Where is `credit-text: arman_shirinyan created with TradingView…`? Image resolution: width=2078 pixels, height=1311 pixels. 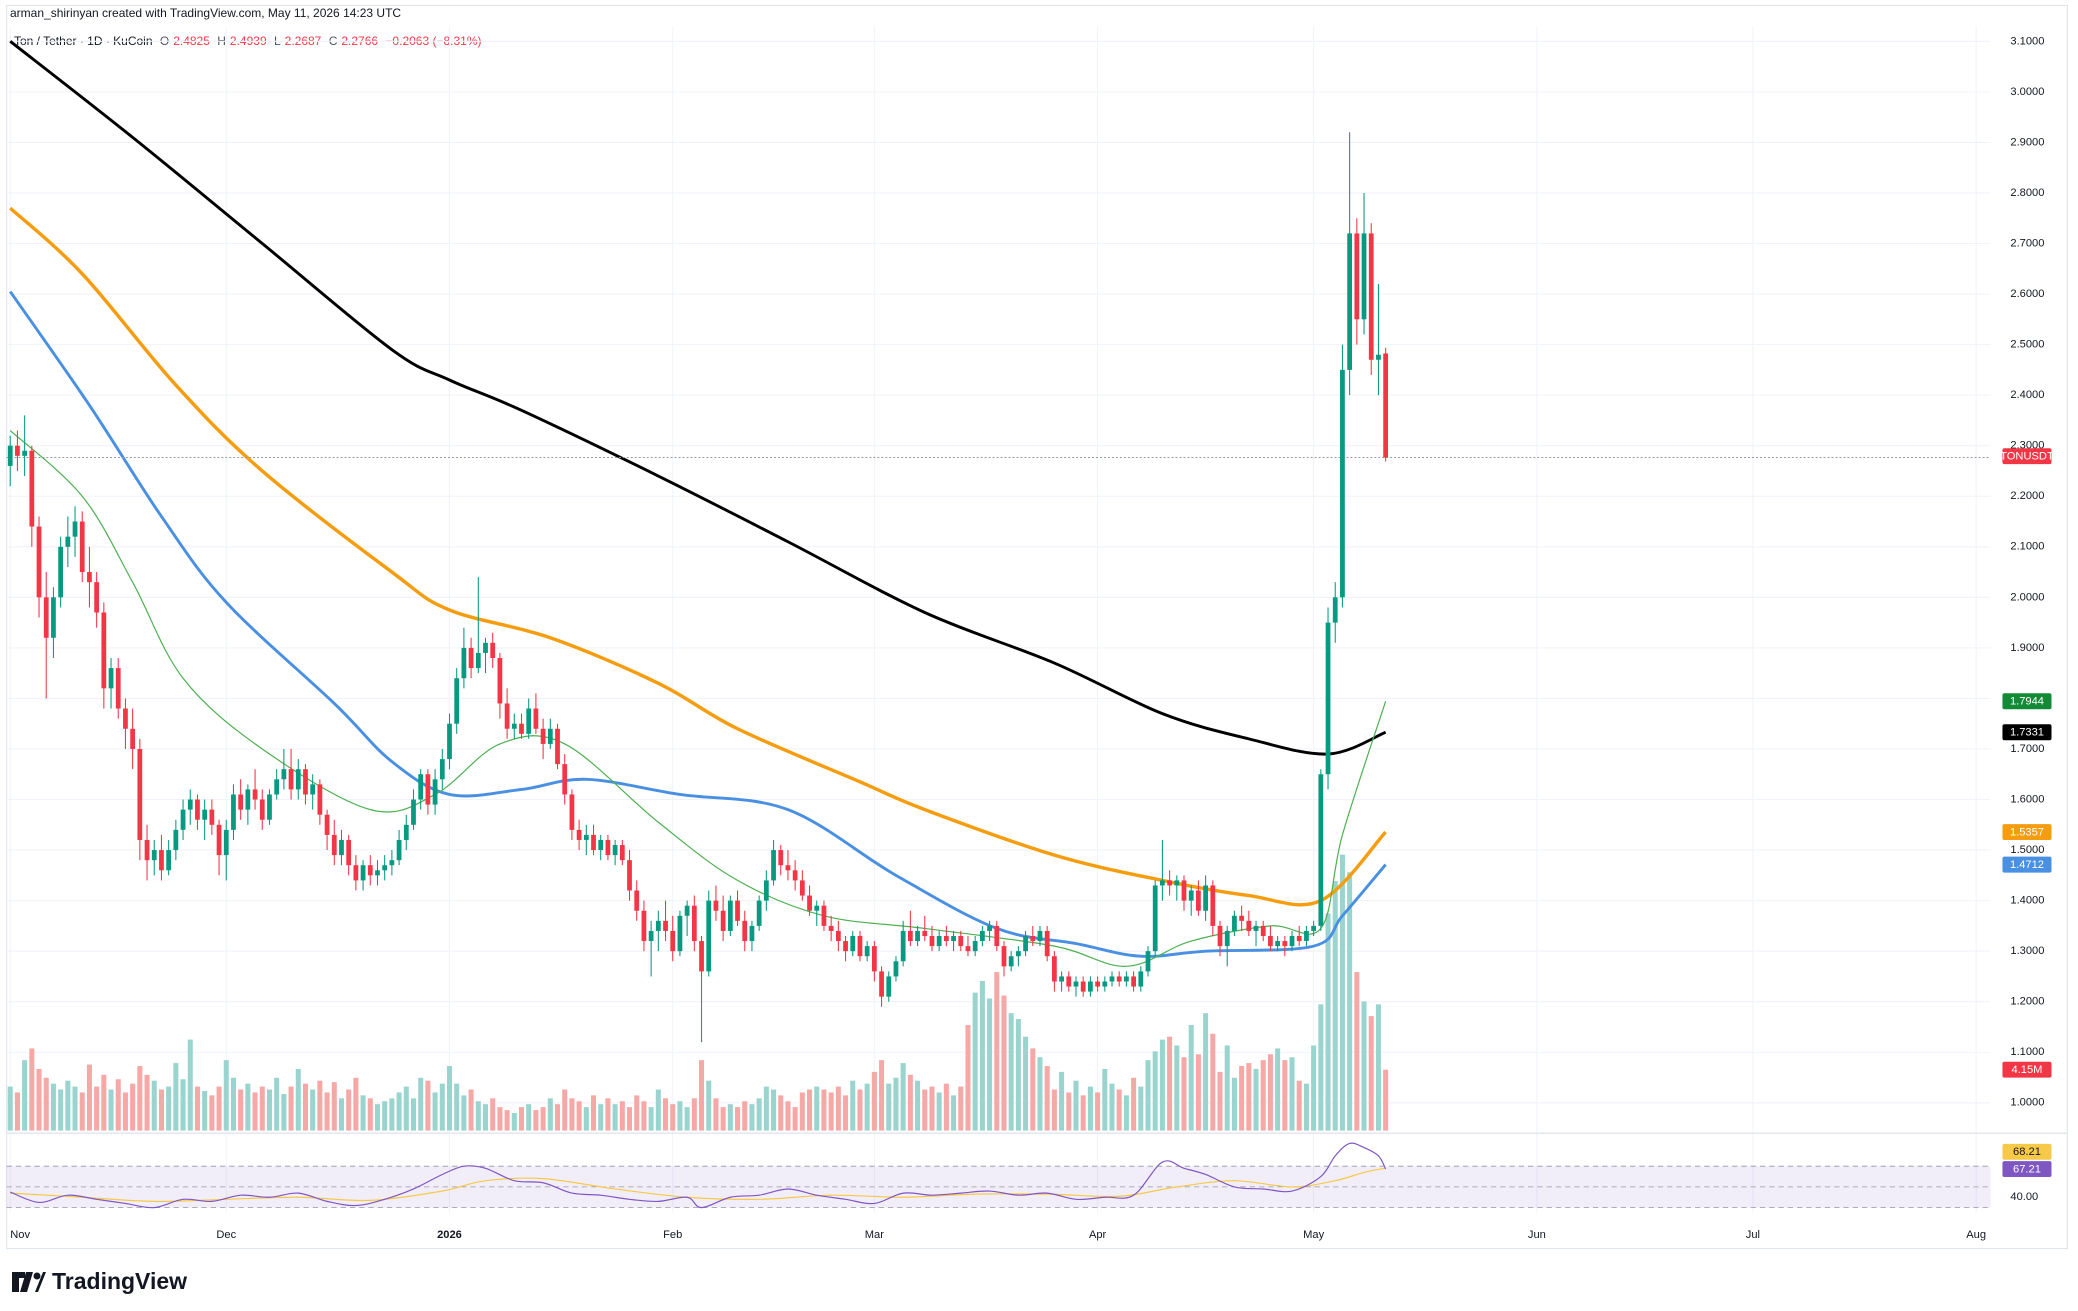 credit-text: arman_shirinyan created with TradingView… is located at coordinates (206, 13).